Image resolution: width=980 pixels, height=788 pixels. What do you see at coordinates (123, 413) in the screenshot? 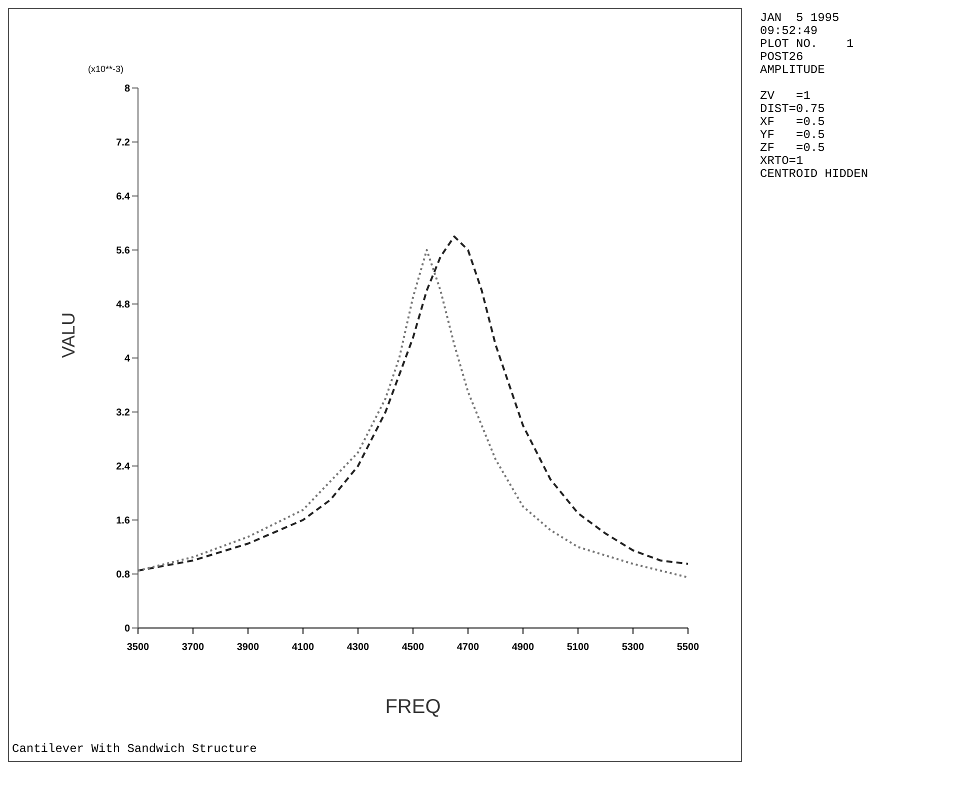
I see `y-tick-label: 3.2` at bounding box center [123, 413].